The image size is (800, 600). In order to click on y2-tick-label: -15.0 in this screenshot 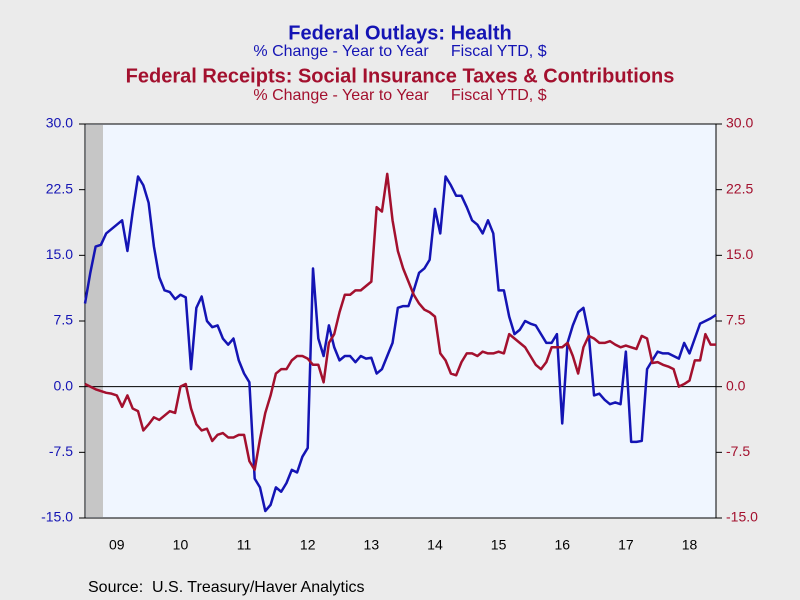, I will do `click(742, 517)`.